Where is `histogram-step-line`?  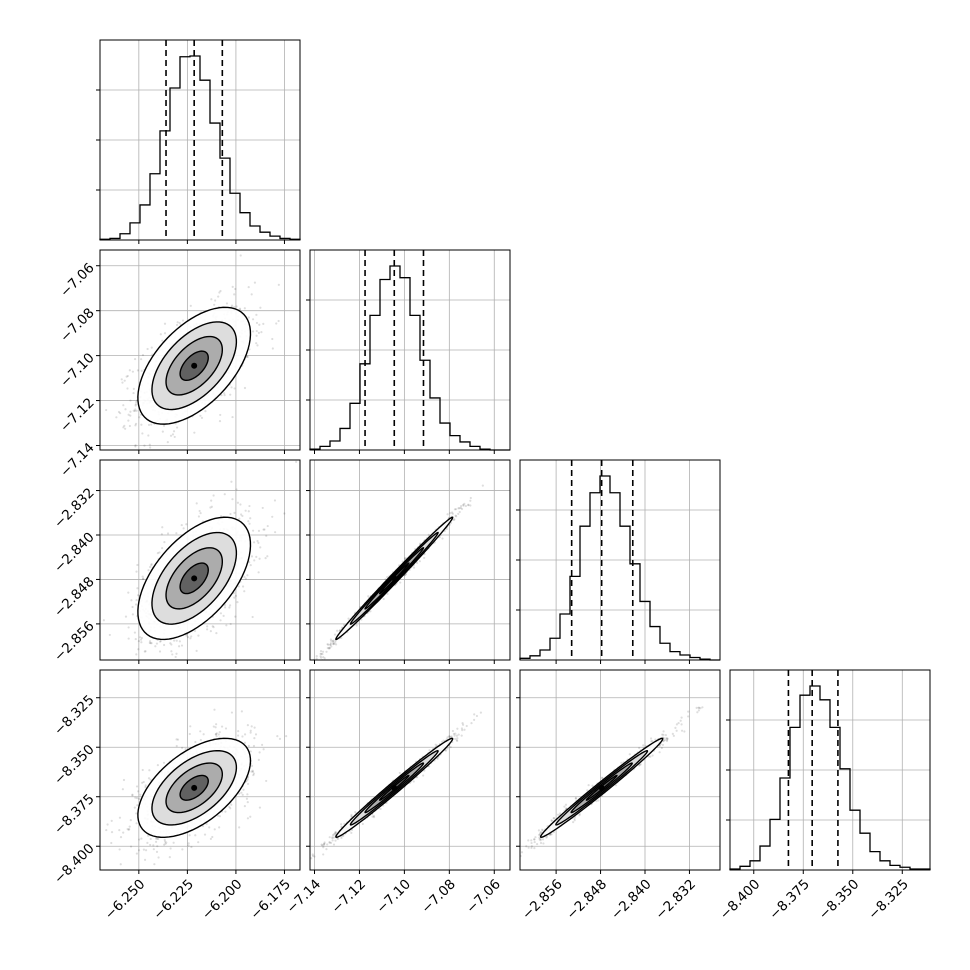 histogram-step-line is located at coordinates (409, 358).